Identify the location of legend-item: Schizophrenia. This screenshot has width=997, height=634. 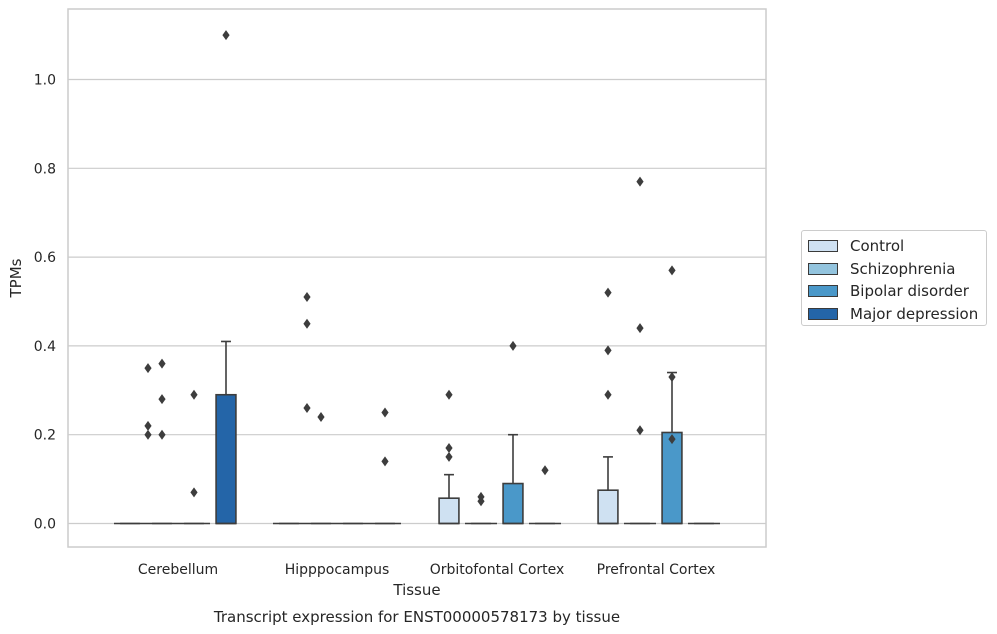
(897, 269).